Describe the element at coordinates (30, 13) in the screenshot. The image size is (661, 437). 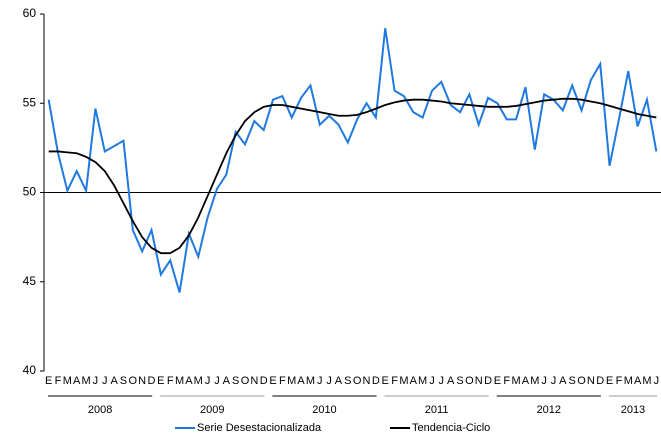
I see `y-tick-label: 60` at that location.